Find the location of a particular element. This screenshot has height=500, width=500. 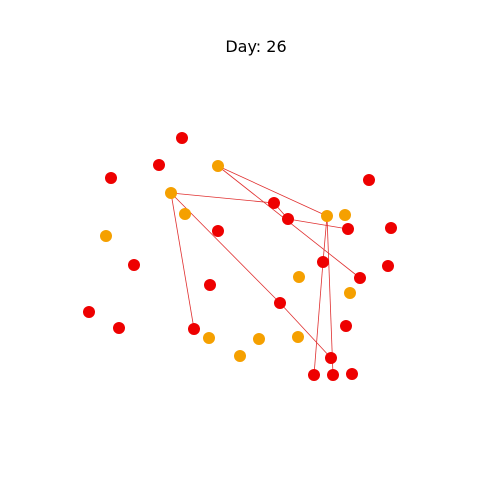

chart-title: Day: 26 is located at coordinates (255, 46).